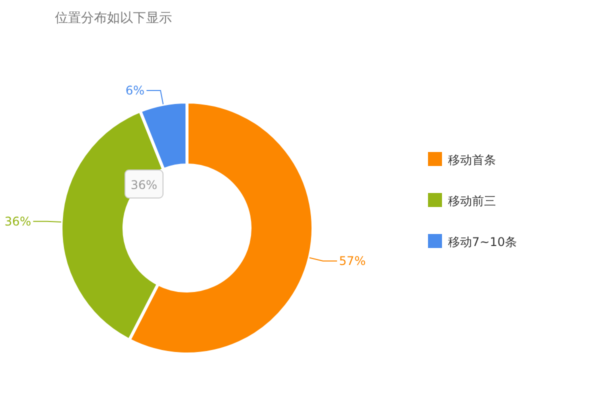  I want to click on text: 36%, so click(144, 185).